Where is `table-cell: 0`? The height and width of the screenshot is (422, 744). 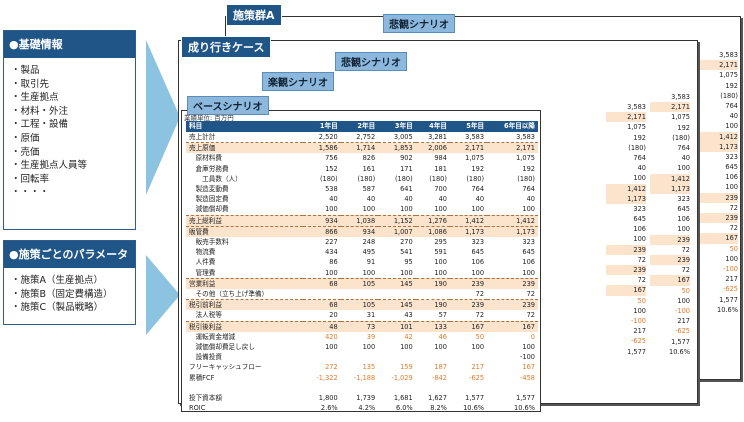 table-cell: 0 is located at coordinates (532, 336).